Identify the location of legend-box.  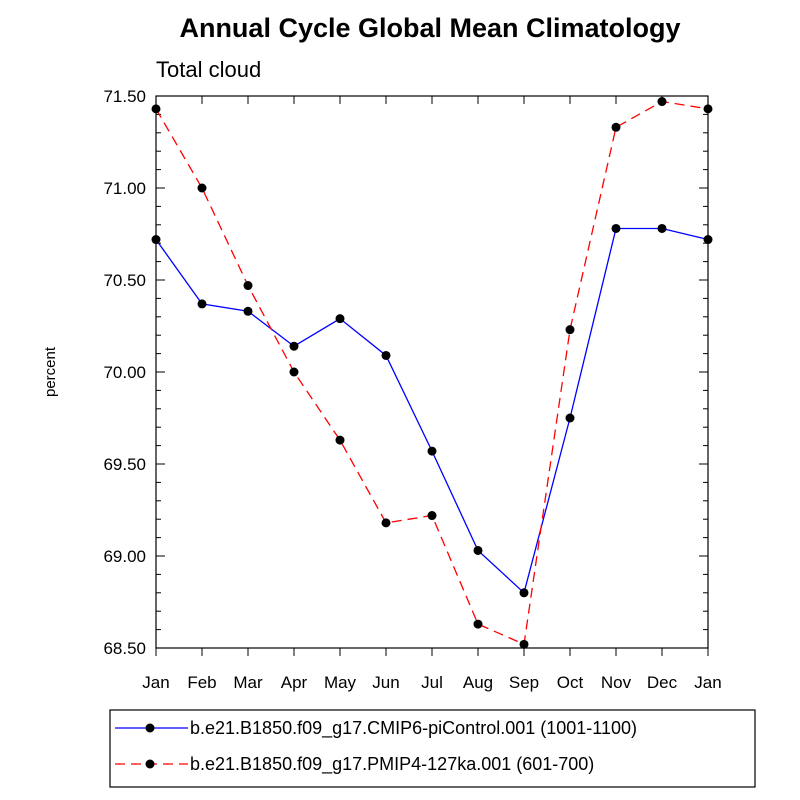
(432, 748).